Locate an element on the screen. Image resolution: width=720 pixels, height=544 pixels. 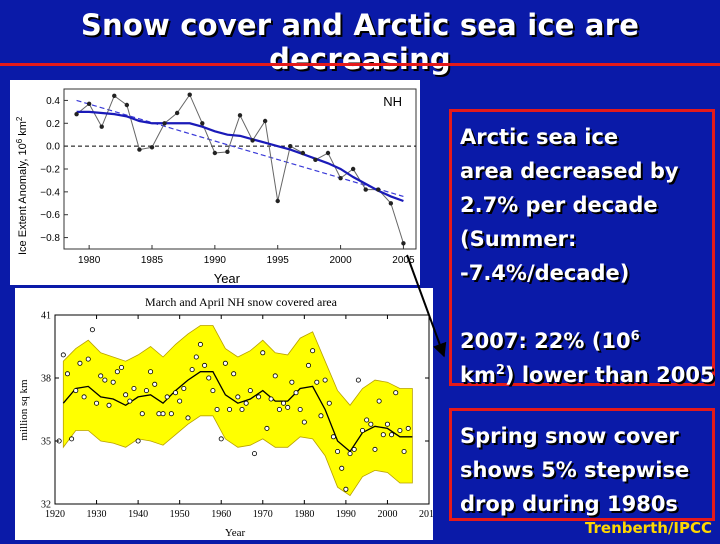
y-tick-label: −0.6 is located at coordinates (50, 215).